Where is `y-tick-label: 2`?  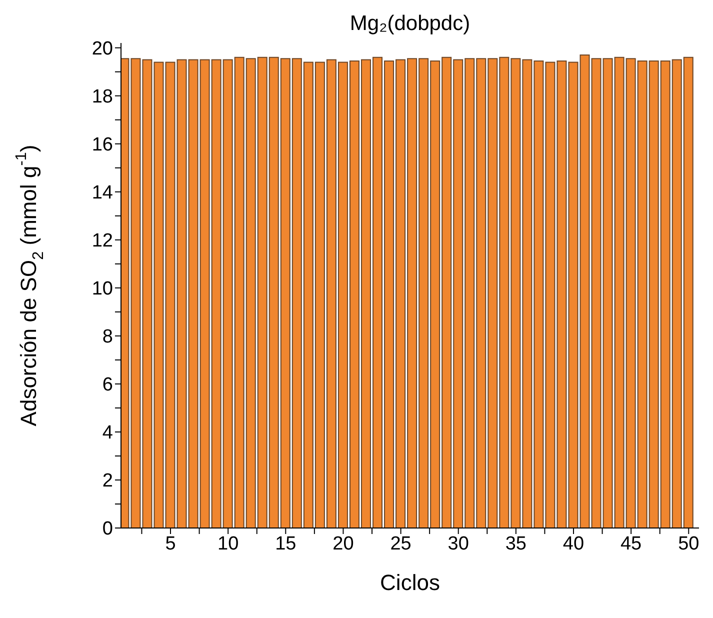 y-tick-label: 2 is located at coordinates (107, 481).